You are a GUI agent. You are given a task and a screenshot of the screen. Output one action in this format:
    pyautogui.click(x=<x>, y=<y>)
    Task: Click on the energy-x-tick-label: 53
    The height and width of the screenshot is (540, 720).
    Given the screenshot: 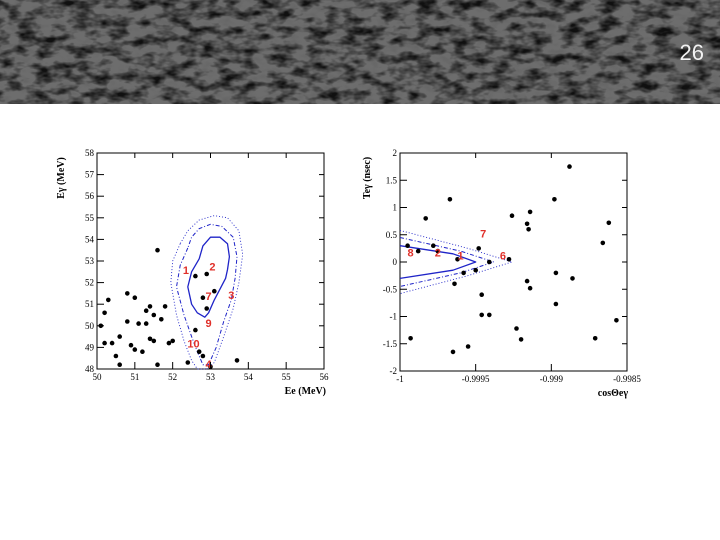 What is the action you would take?
    pyautogui.click(x=211, y=377)
    